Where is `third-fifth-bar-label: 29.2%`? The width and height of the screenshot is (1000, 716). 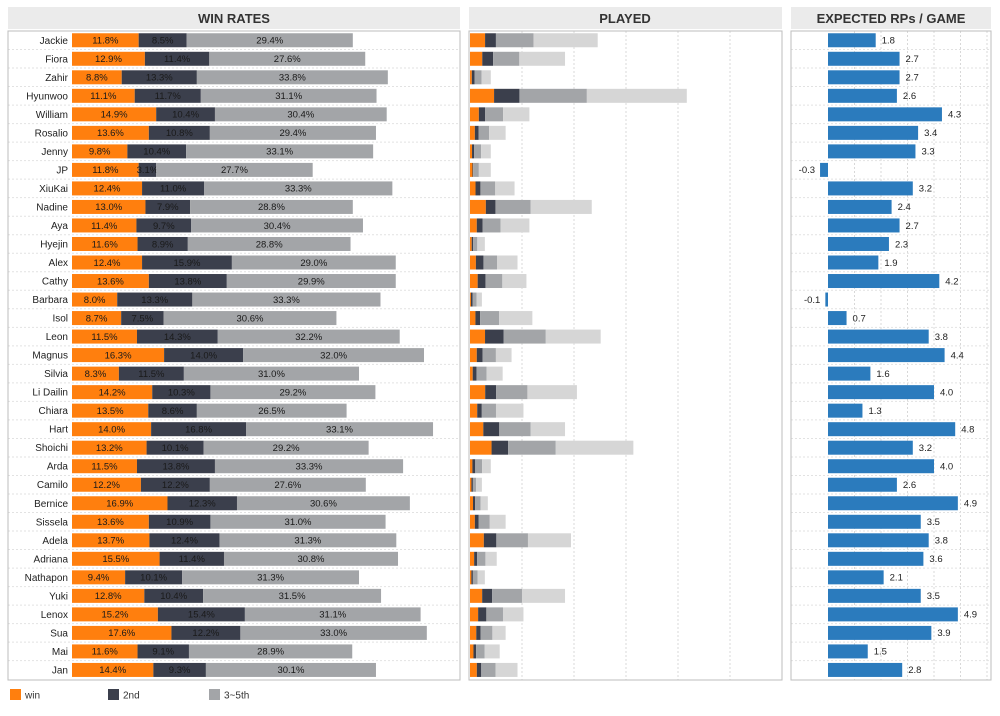
third-fifth-bar-label: 29.2% is located at coordinates (286, 448).